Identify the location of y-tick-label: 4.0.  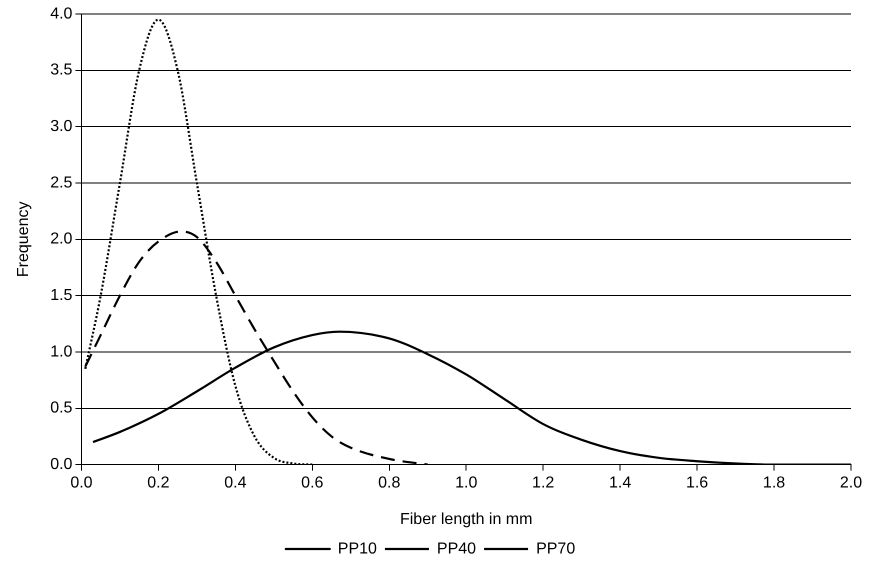
(61, 13).